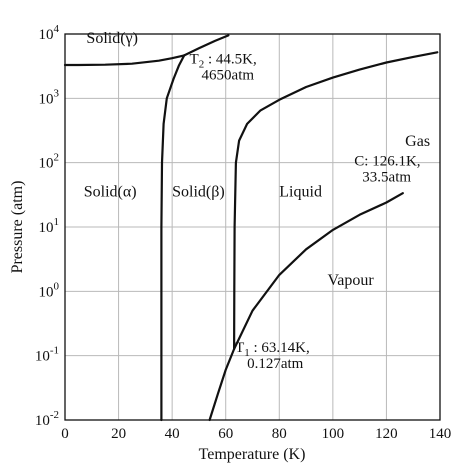  I want to click on annotation-0: Solid(γ), so click(112, 38).